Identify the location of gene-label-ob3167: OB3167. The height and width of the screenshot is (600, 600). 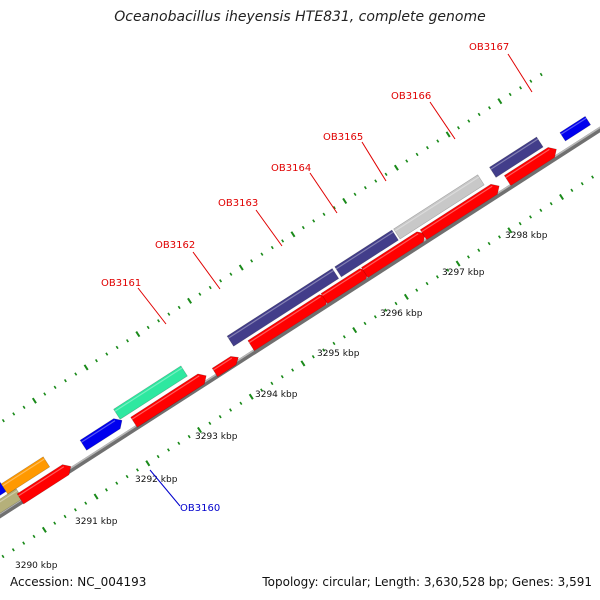
(489, 47).